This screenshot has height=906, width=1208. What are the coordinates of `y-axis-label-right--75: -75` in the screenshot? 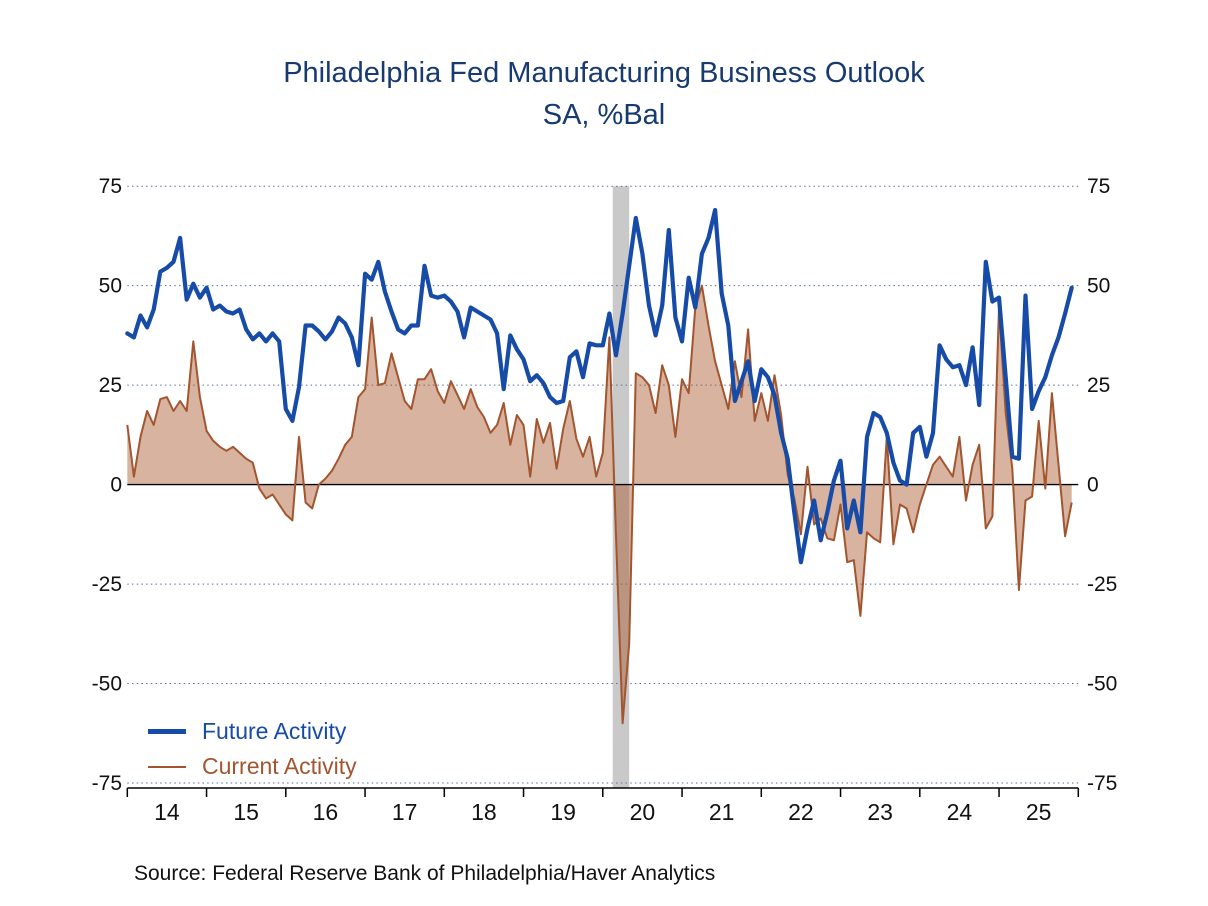 It's located at (1102, 783).